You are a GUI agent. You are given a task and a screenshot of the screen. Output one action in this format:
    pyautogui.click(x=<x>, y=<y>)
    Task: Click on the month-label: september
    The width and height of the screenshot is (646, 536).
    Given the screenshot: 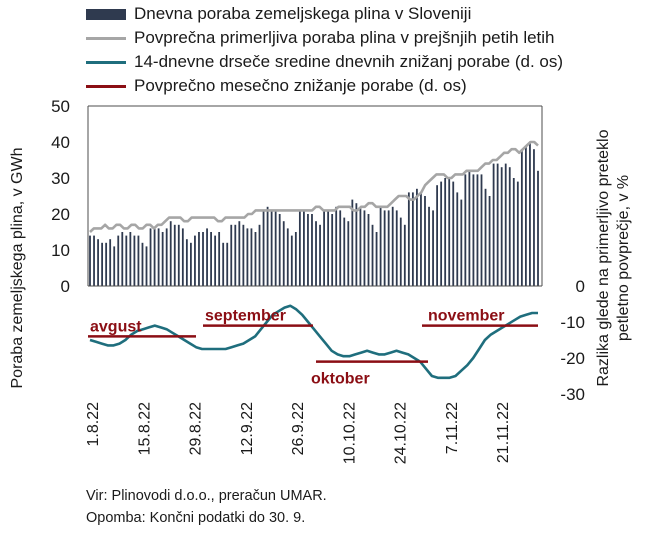 What is the action you would take?
    pyautogui.click(x=245, y=316)
    